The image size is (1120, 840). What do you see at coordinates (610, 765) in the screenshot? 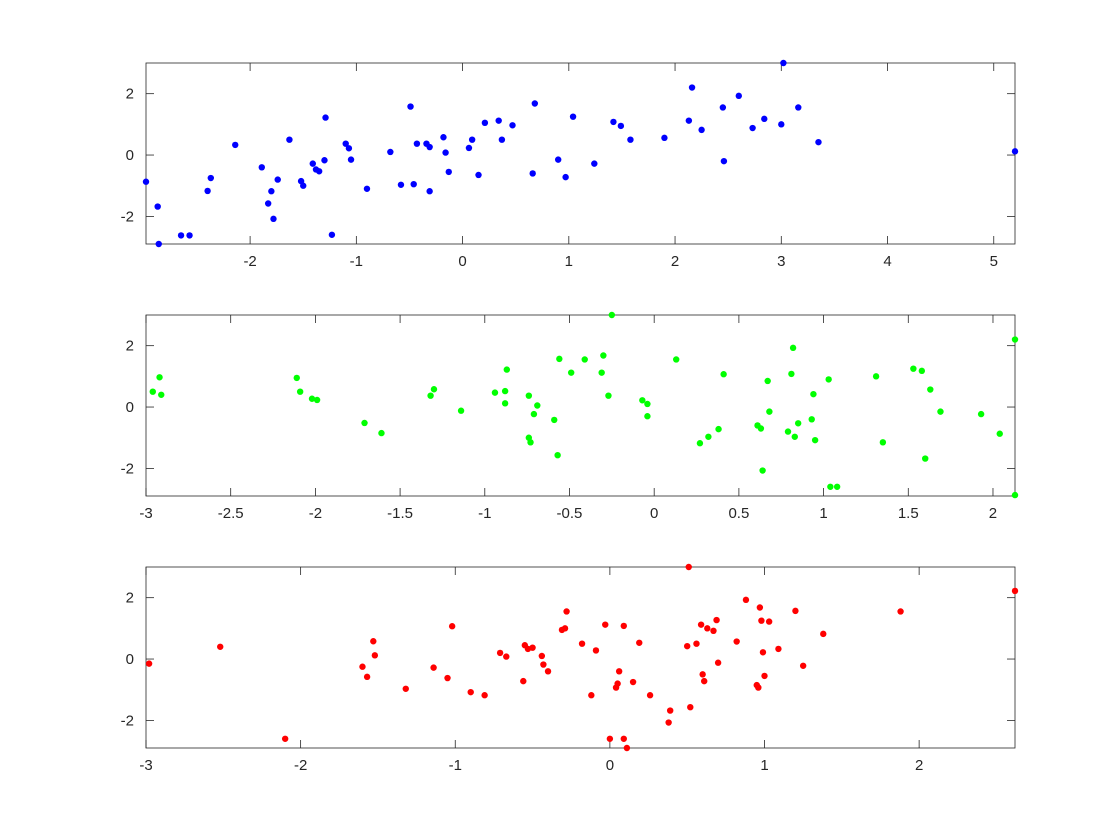
I see `x-tick-label: 0` at bounding box center [610, 765].